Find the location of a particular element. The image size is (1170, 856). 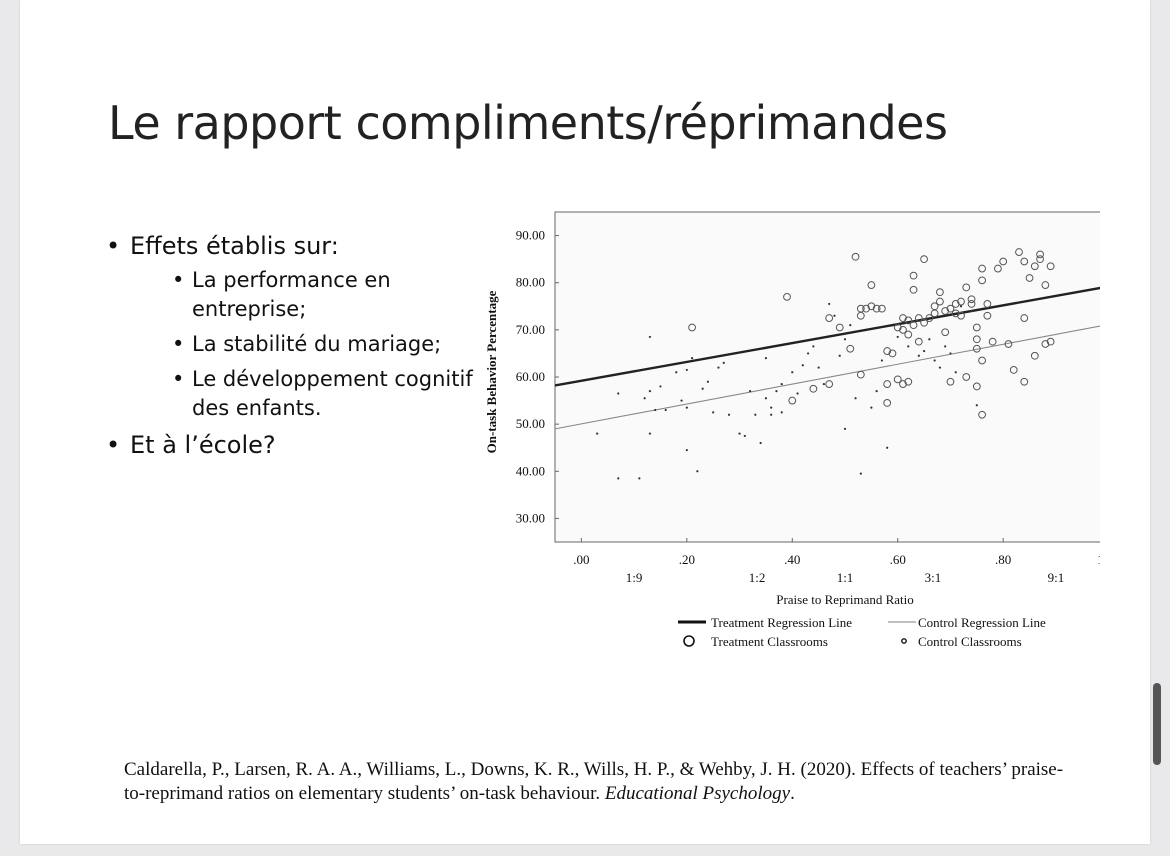

ratio-tick-label: 3:1 is located at coordinates (933, 577).